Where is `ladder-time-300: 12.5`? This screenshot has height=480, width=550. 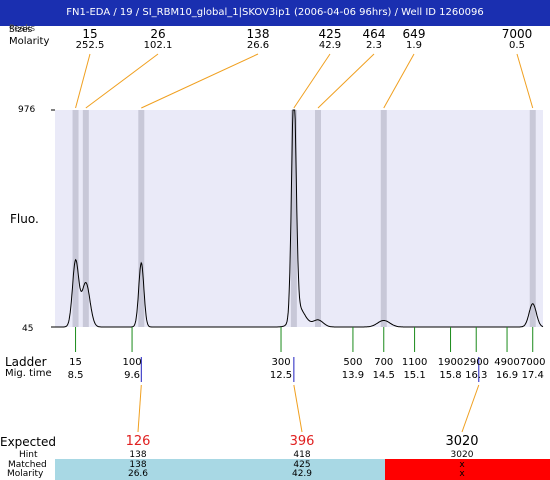 ladder-time-300: 12.5 is located at coordinates (281, 375).